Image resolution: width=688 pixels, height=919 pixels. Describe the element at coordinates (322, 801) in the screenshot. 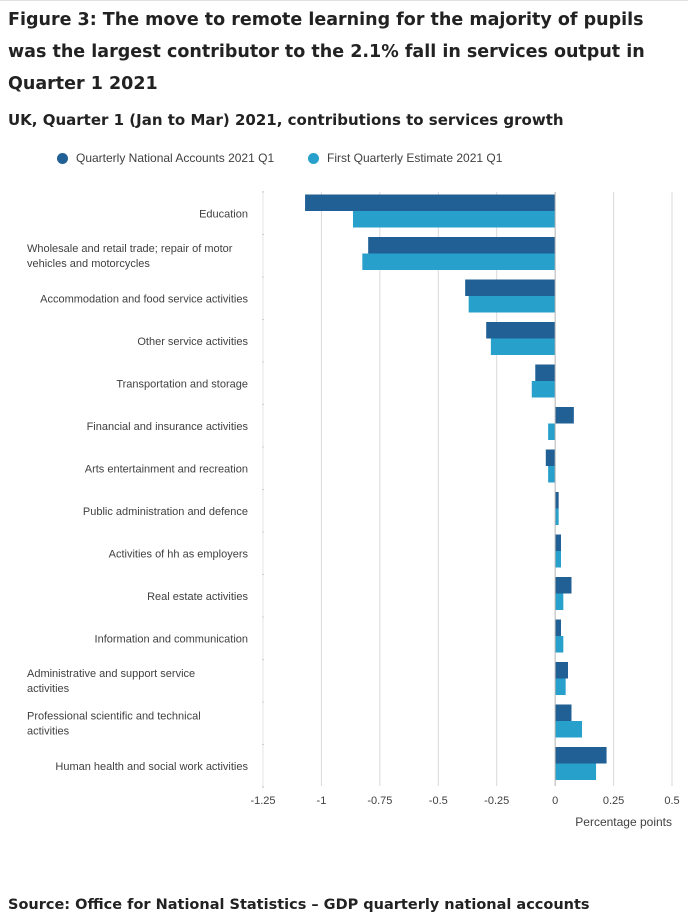

I see `x-tick-label-1: -1` at that location.